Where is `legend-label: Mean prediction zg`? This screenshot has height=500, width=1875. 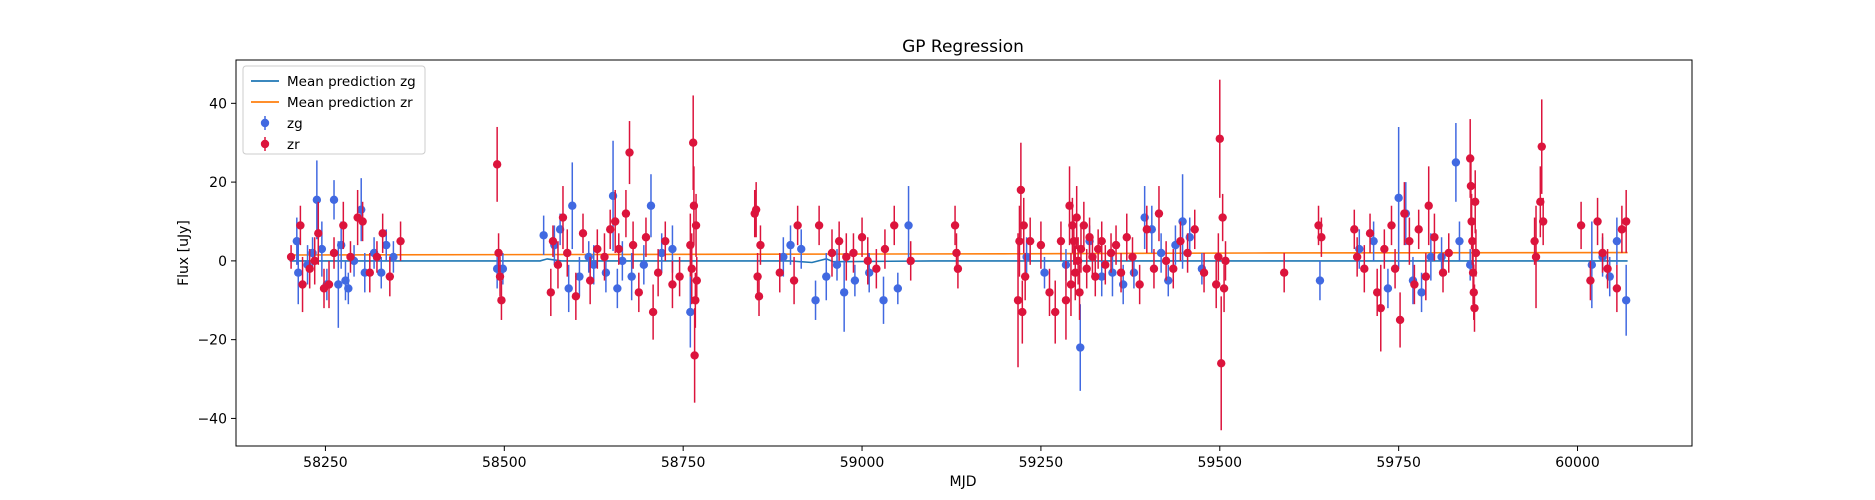 legend-label: Mean prediction zg is located at coordinates (351, 82).